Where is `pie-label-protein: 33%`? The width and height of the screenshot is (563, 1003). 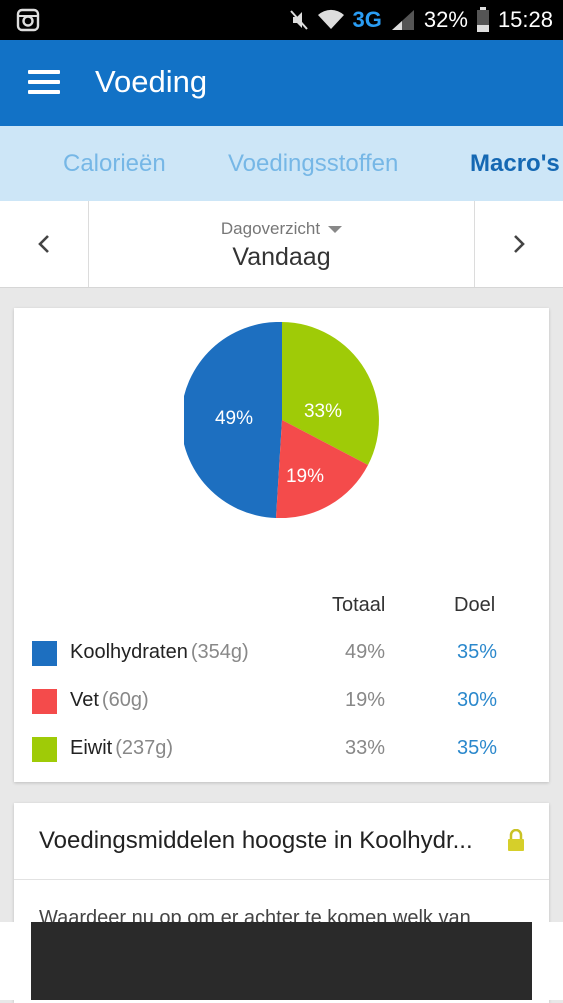
pie-label-protein: 33% is located at coordinates (323, 411).